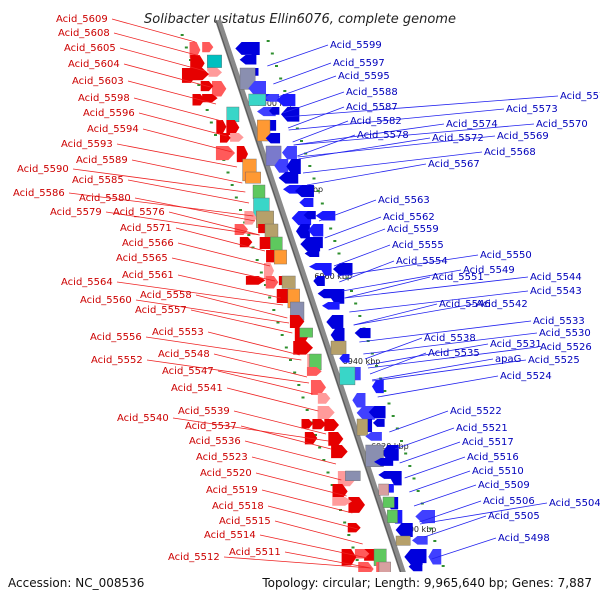  What do you see at coordinates (109, 113) in the screenshot?
I see `gene-label-forward: Acid_5596` at bounding box center [109, 113].